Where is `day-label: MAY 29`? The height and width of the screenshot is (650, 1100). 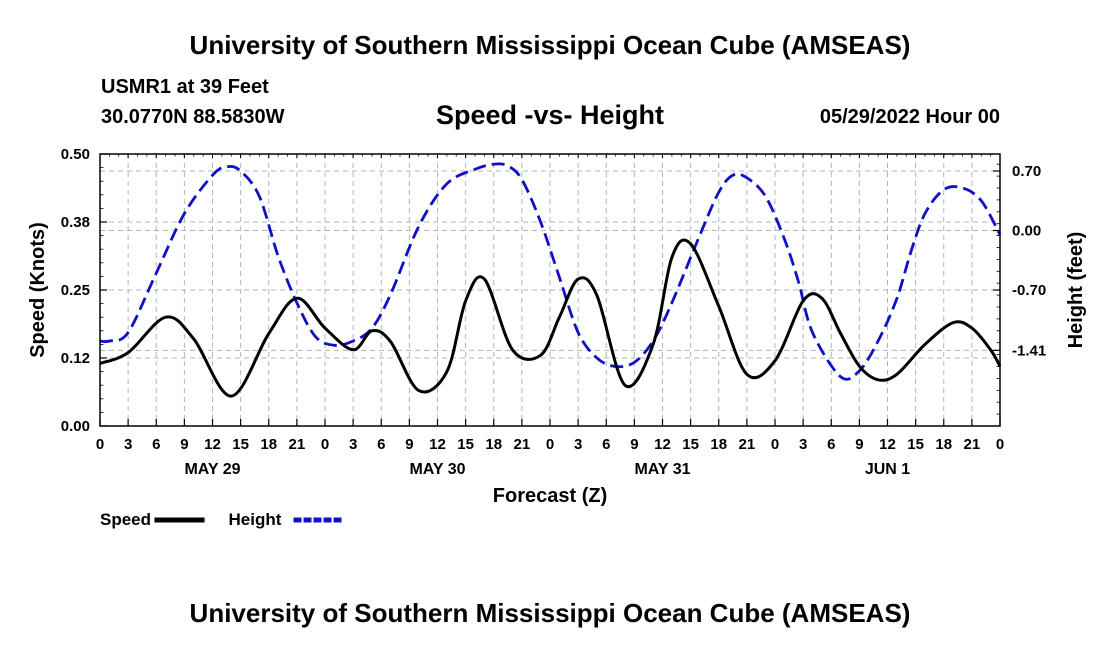 day-label: MAY 29 is located at coordinates (212, 469).